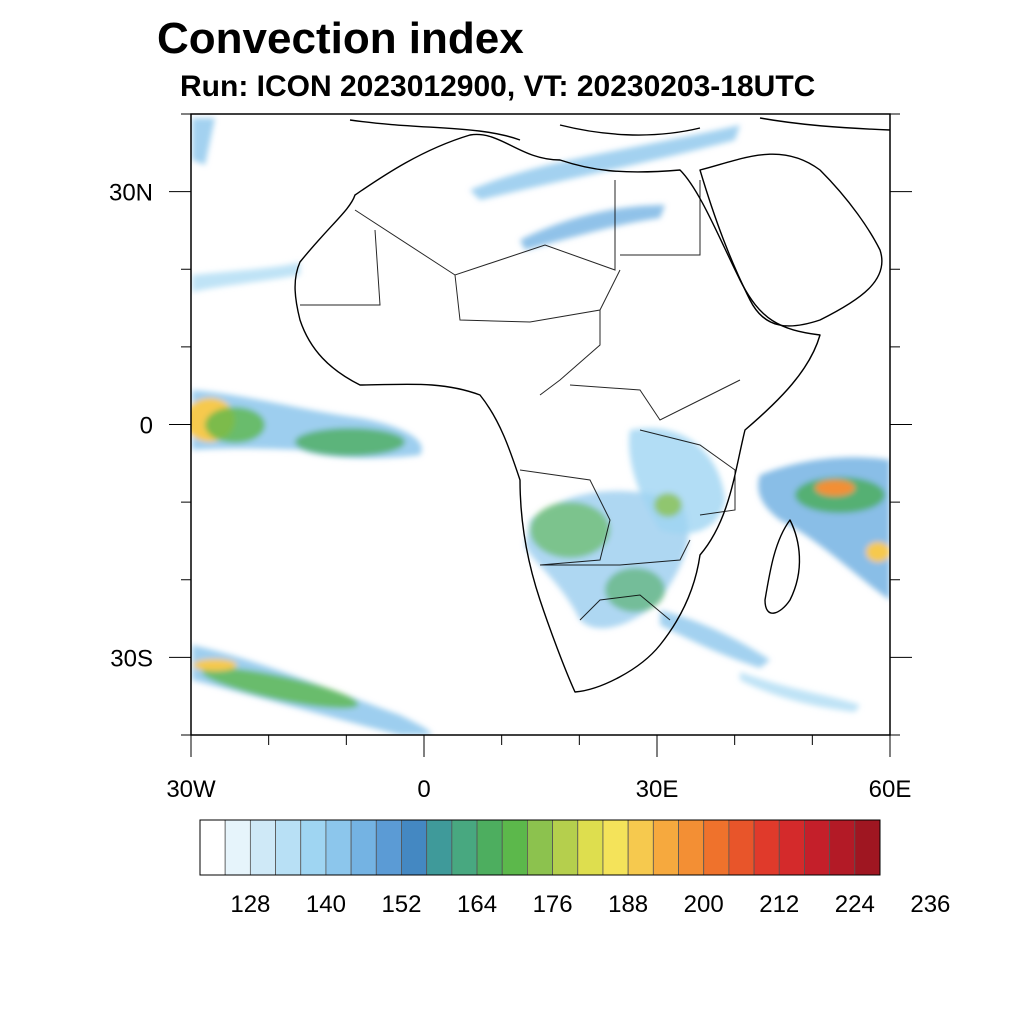 This screenshot has width=1024, height=1024. I want to click on x-tick-label: 60E, so click(890, 789).